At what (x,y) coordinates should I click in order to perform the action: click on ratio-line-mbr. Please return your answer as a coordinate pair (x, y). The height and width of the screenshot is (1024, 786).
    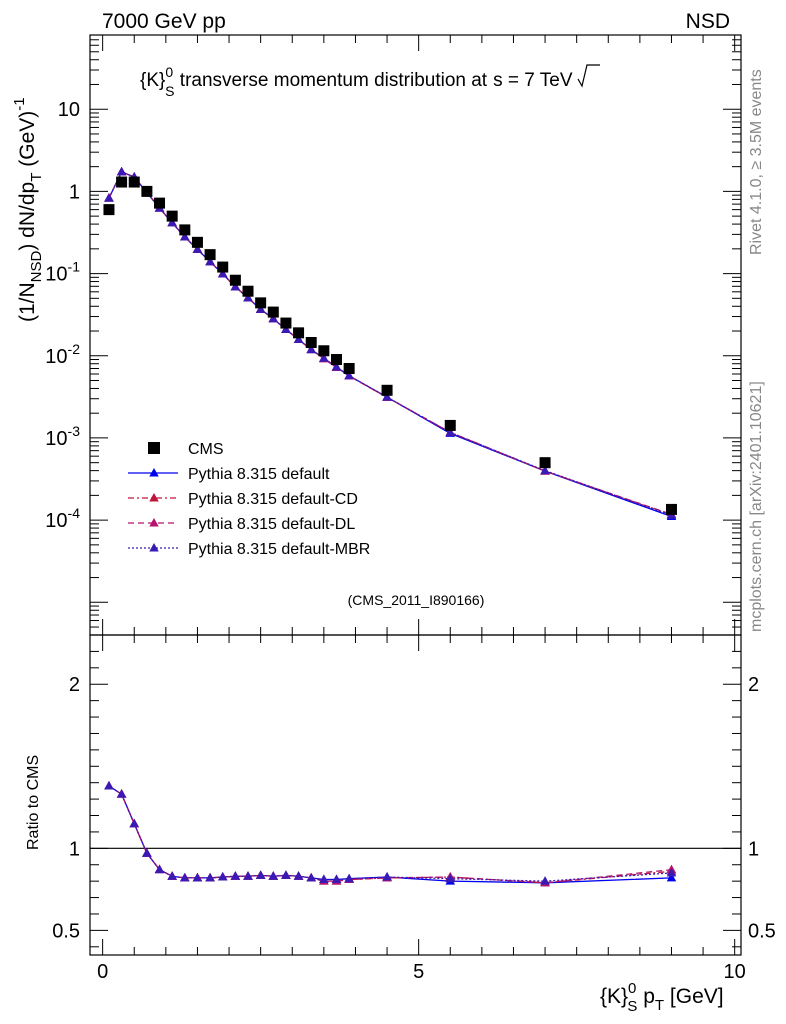
    Looking at the image, I should click on (390, 833).